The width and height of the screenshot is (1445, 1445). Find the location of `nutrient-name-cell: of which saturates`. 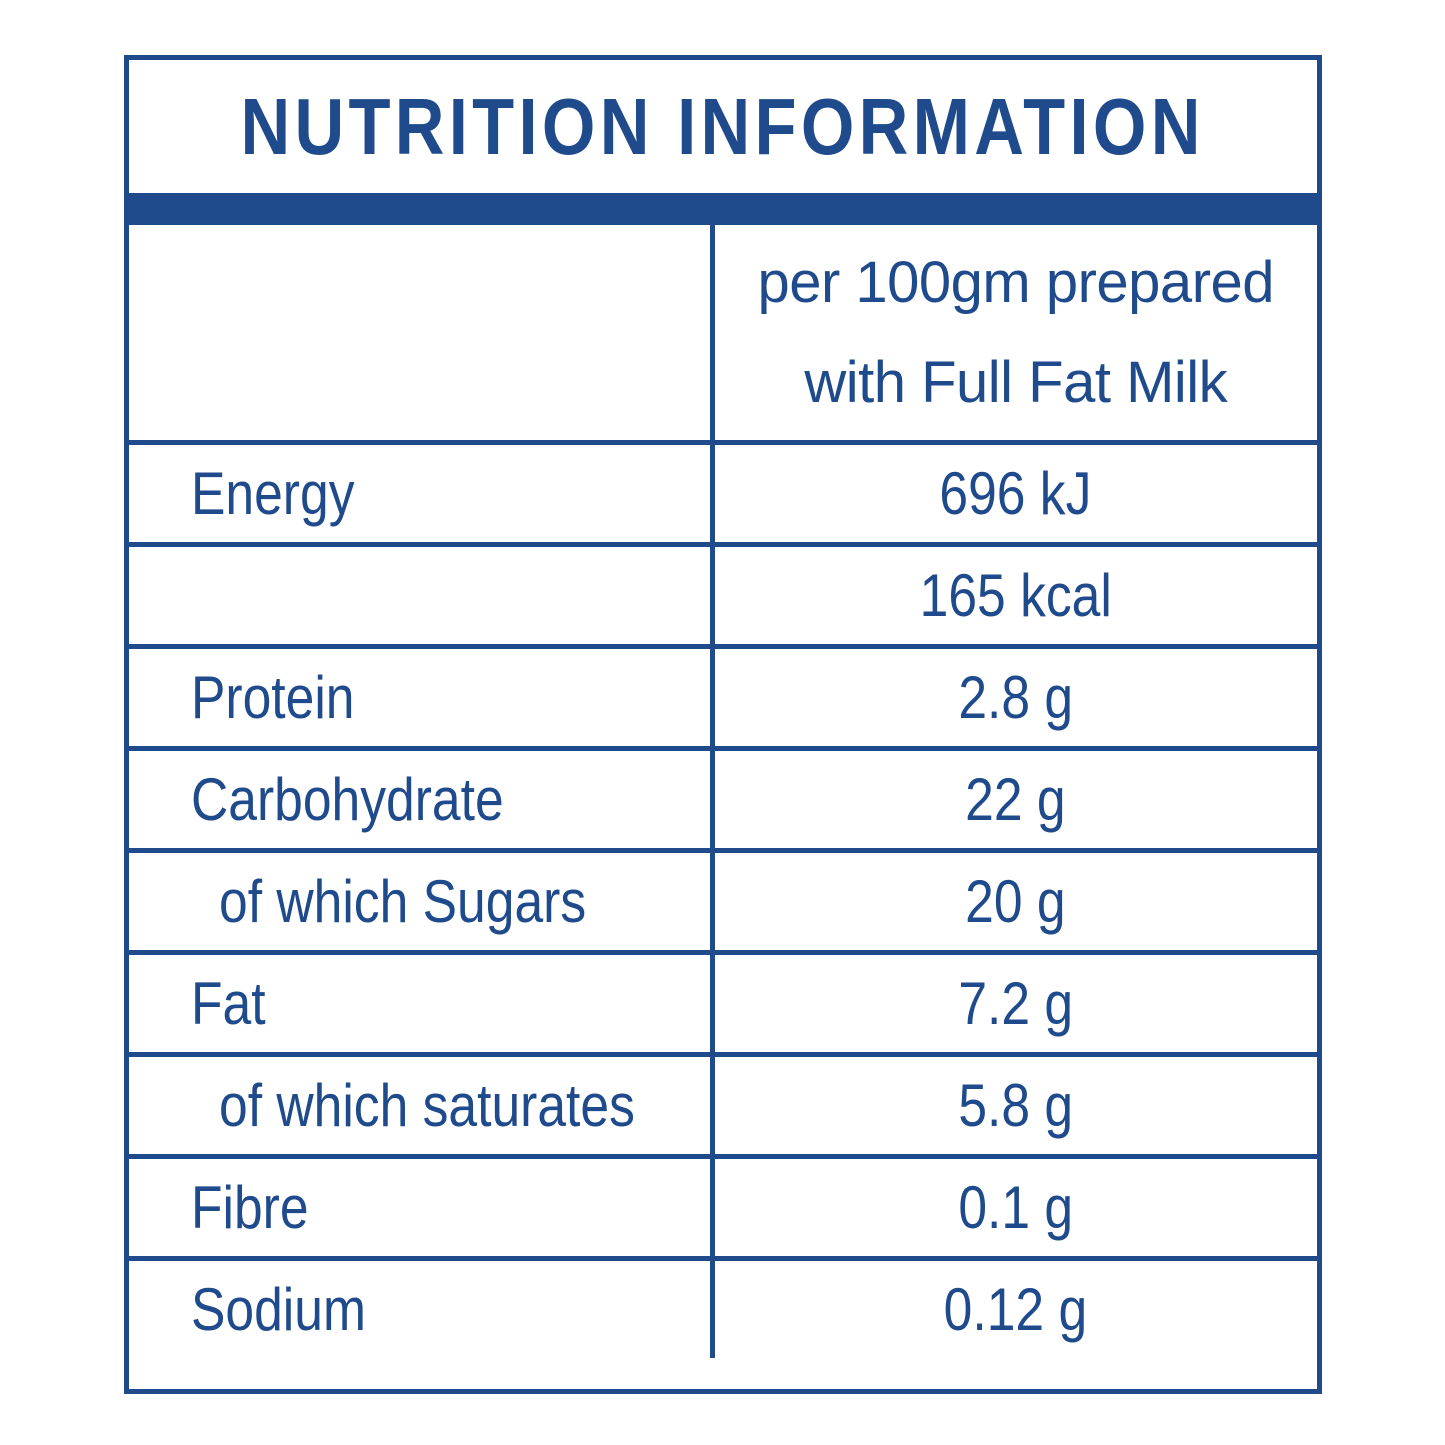

nutrient-name-cell: of which saturates is located at coordinates (422, 1105).